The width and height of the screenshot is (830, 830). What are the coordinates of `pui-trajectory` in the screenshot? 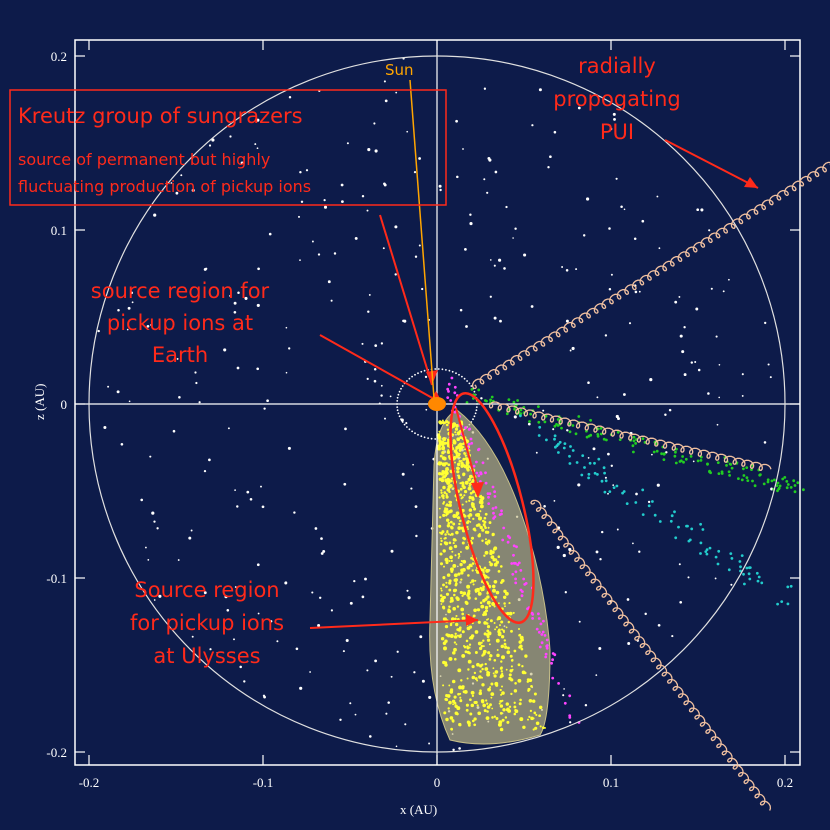 It's located at (630, 436).